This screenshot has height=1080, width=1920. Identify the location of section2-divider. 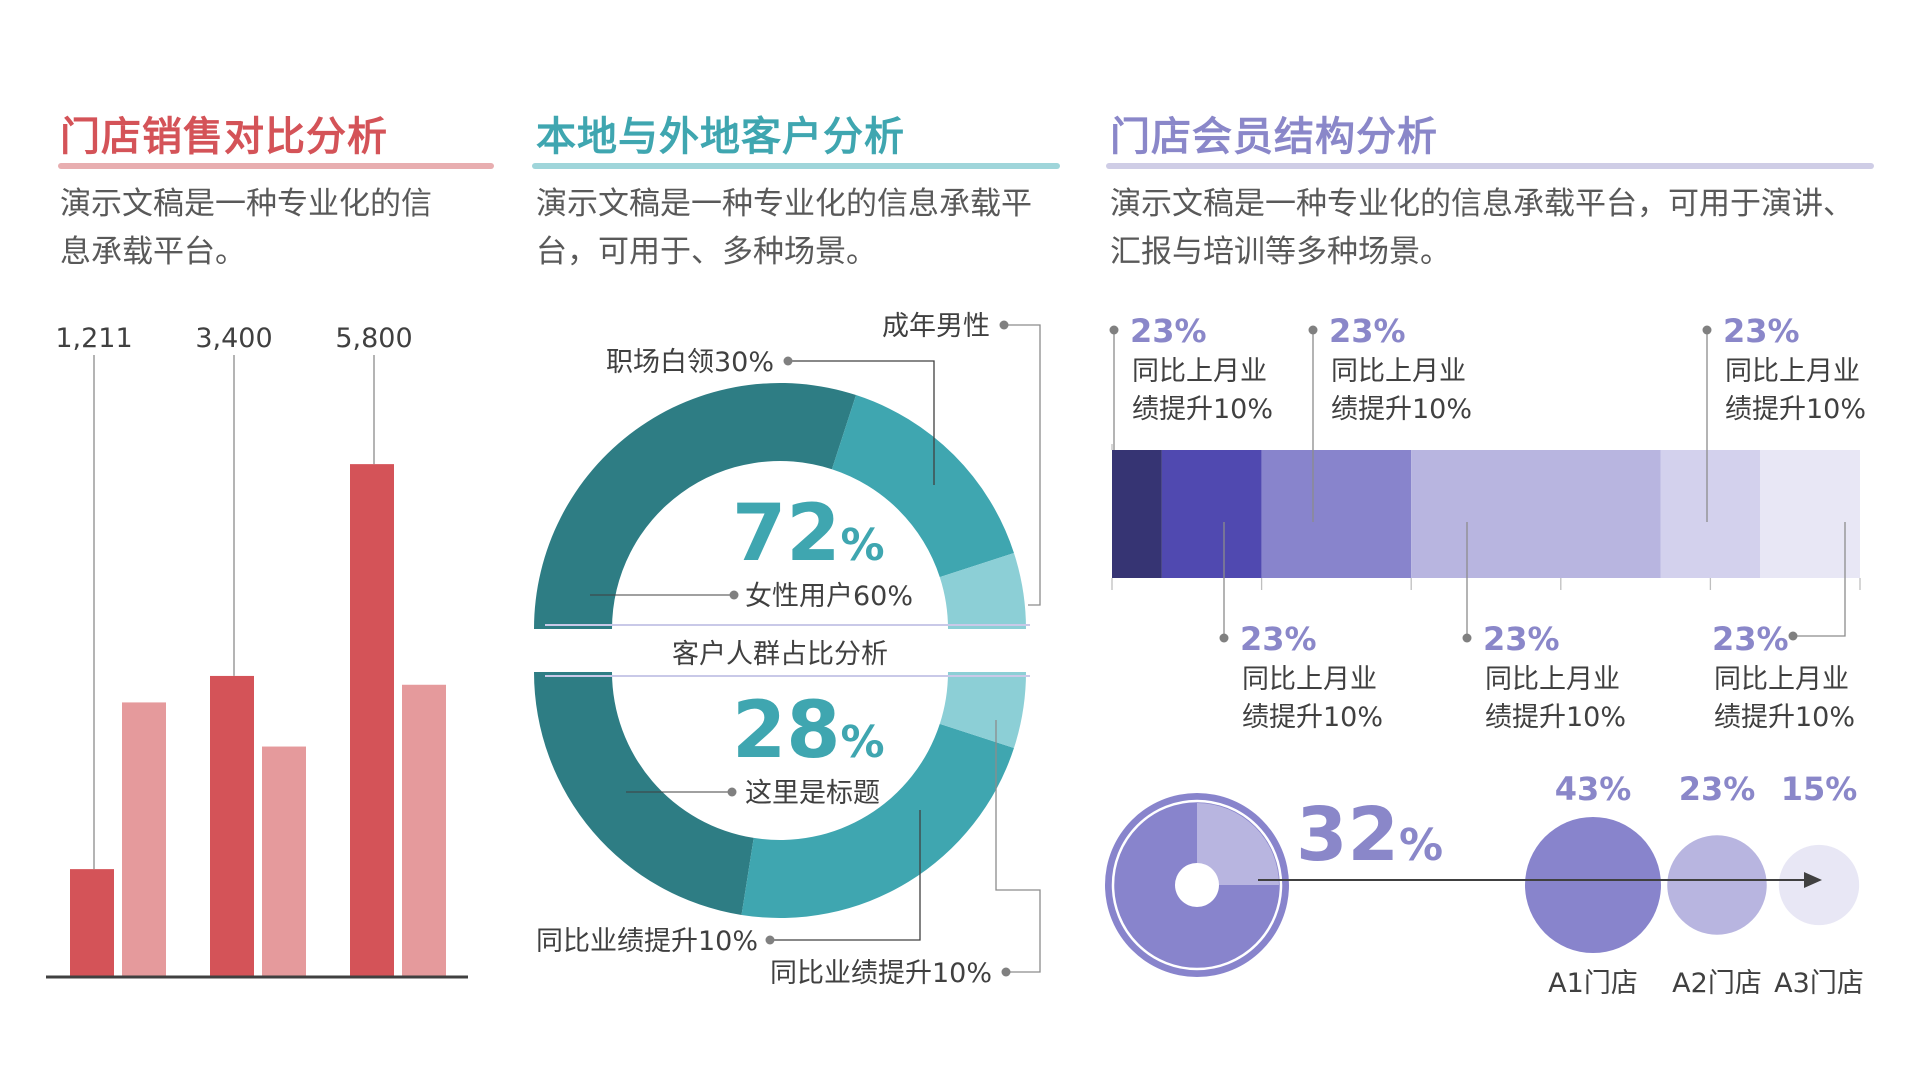
(796, 166).